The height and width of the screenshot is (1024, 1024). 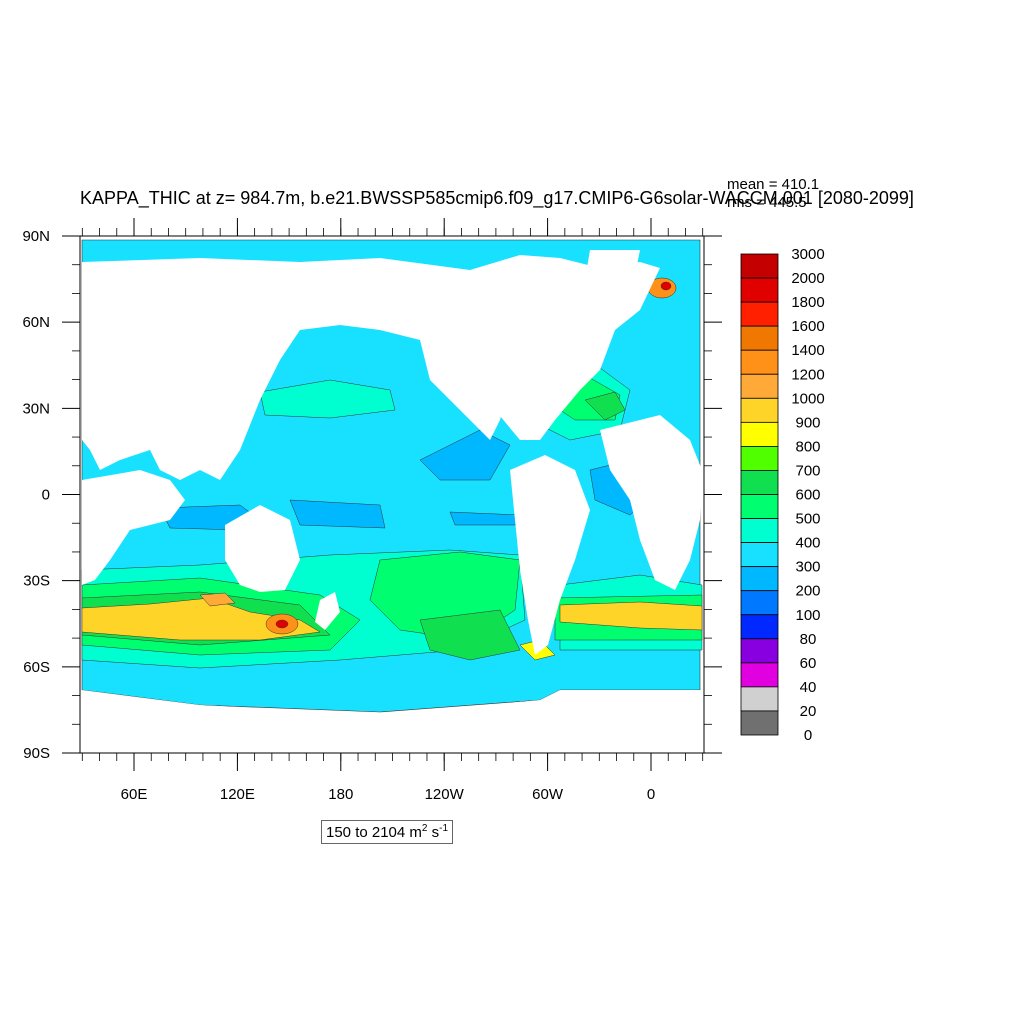 I want to click on colorbar-label: 500, so click(x=807, y=519).